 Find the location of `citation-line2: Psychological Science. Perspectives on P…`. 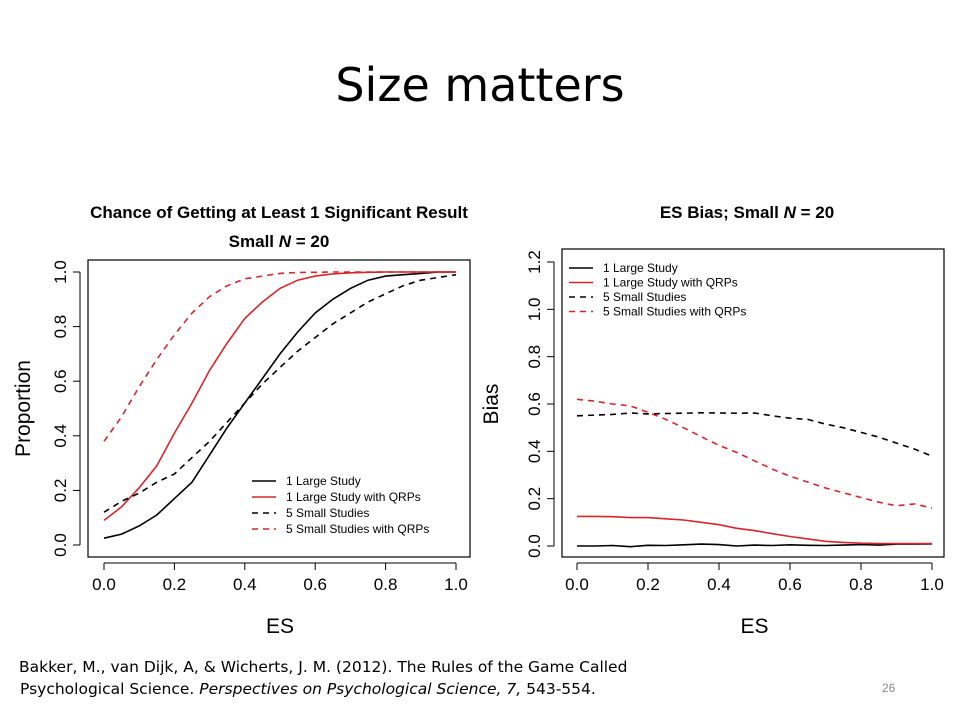

citation-line2: Psychological Science. Perspectives on P… is located at coordinates (323, 689).